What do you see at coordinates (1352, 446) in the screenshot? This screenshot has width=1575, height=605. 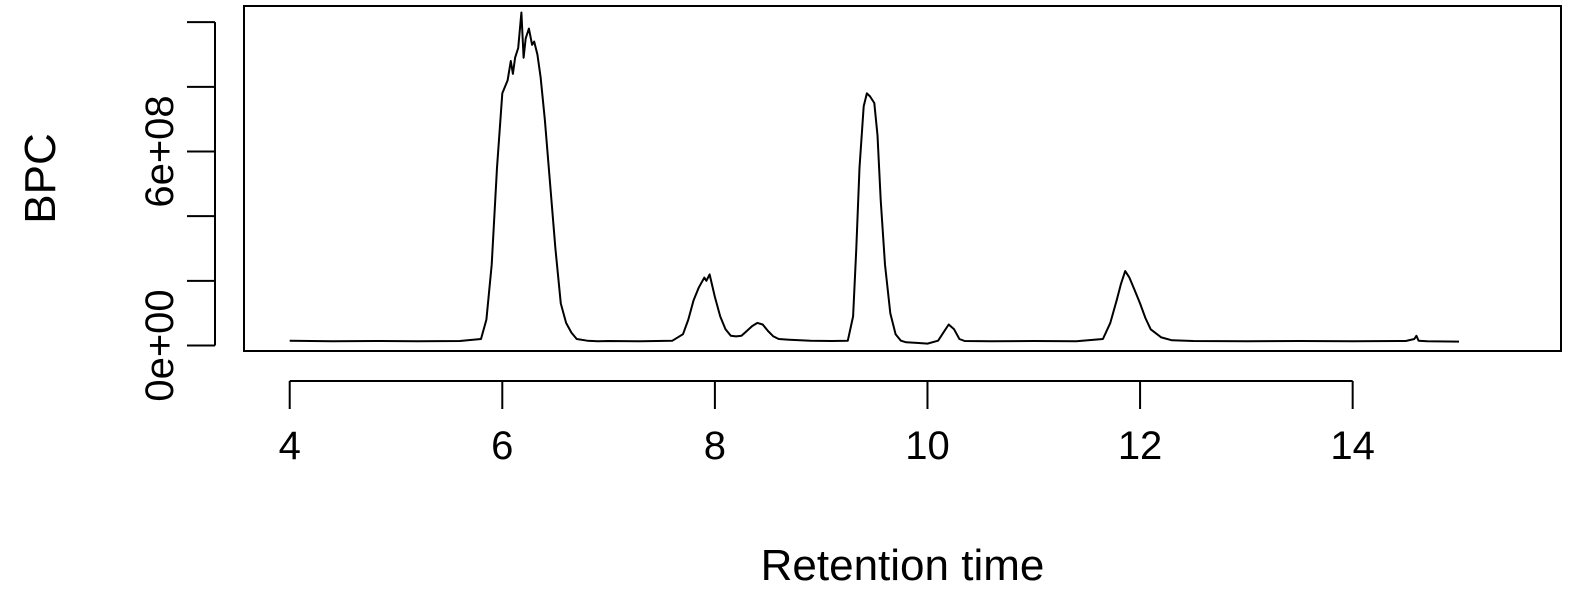 I see `x-tick-label: 14` at bounding box center [1352, 446].